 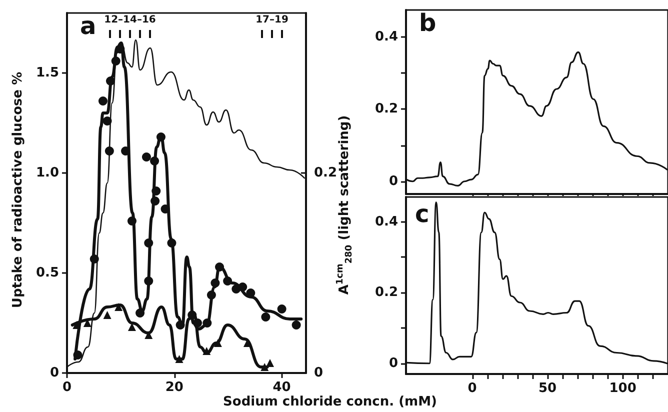 What do you see at coordinates (47, 173) in the screenshot?
I see `y-tick-label: 1.0` at bounding box center [47, 173].